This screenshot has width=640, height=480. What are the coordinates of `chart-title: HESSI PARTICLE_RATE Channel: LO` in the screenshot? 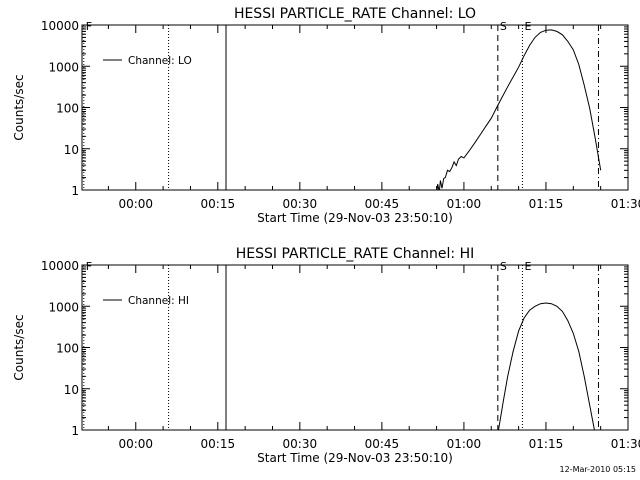 It's located at (355, 14).